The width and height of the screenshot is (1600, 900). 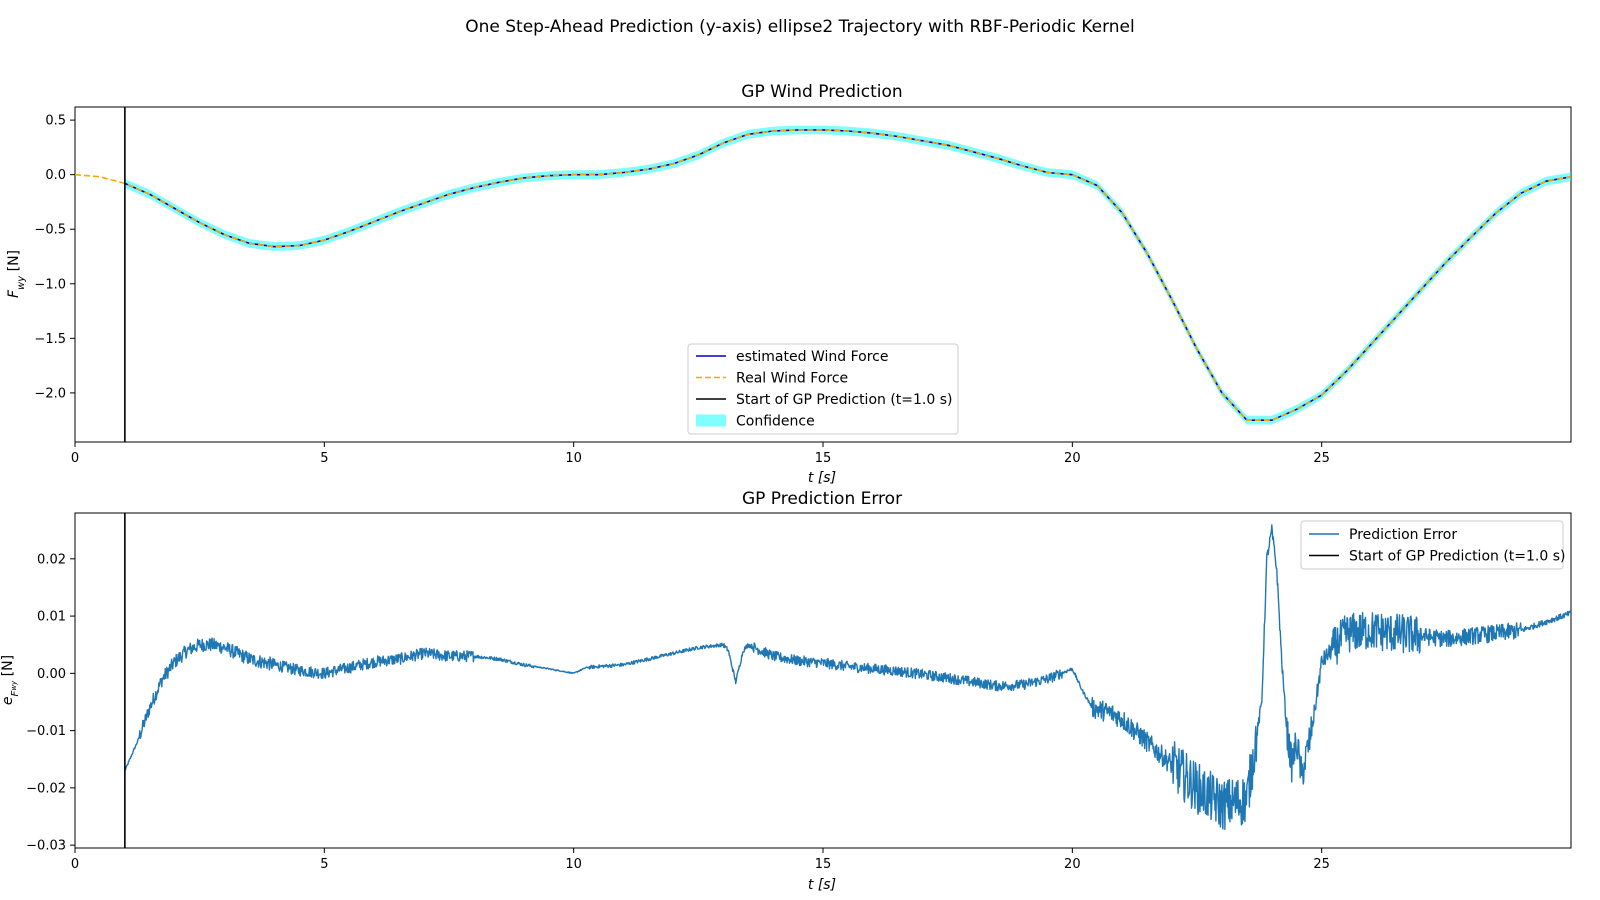 I want to click on prediction-error-xlabel: t [s], so click(x=822, y=885).